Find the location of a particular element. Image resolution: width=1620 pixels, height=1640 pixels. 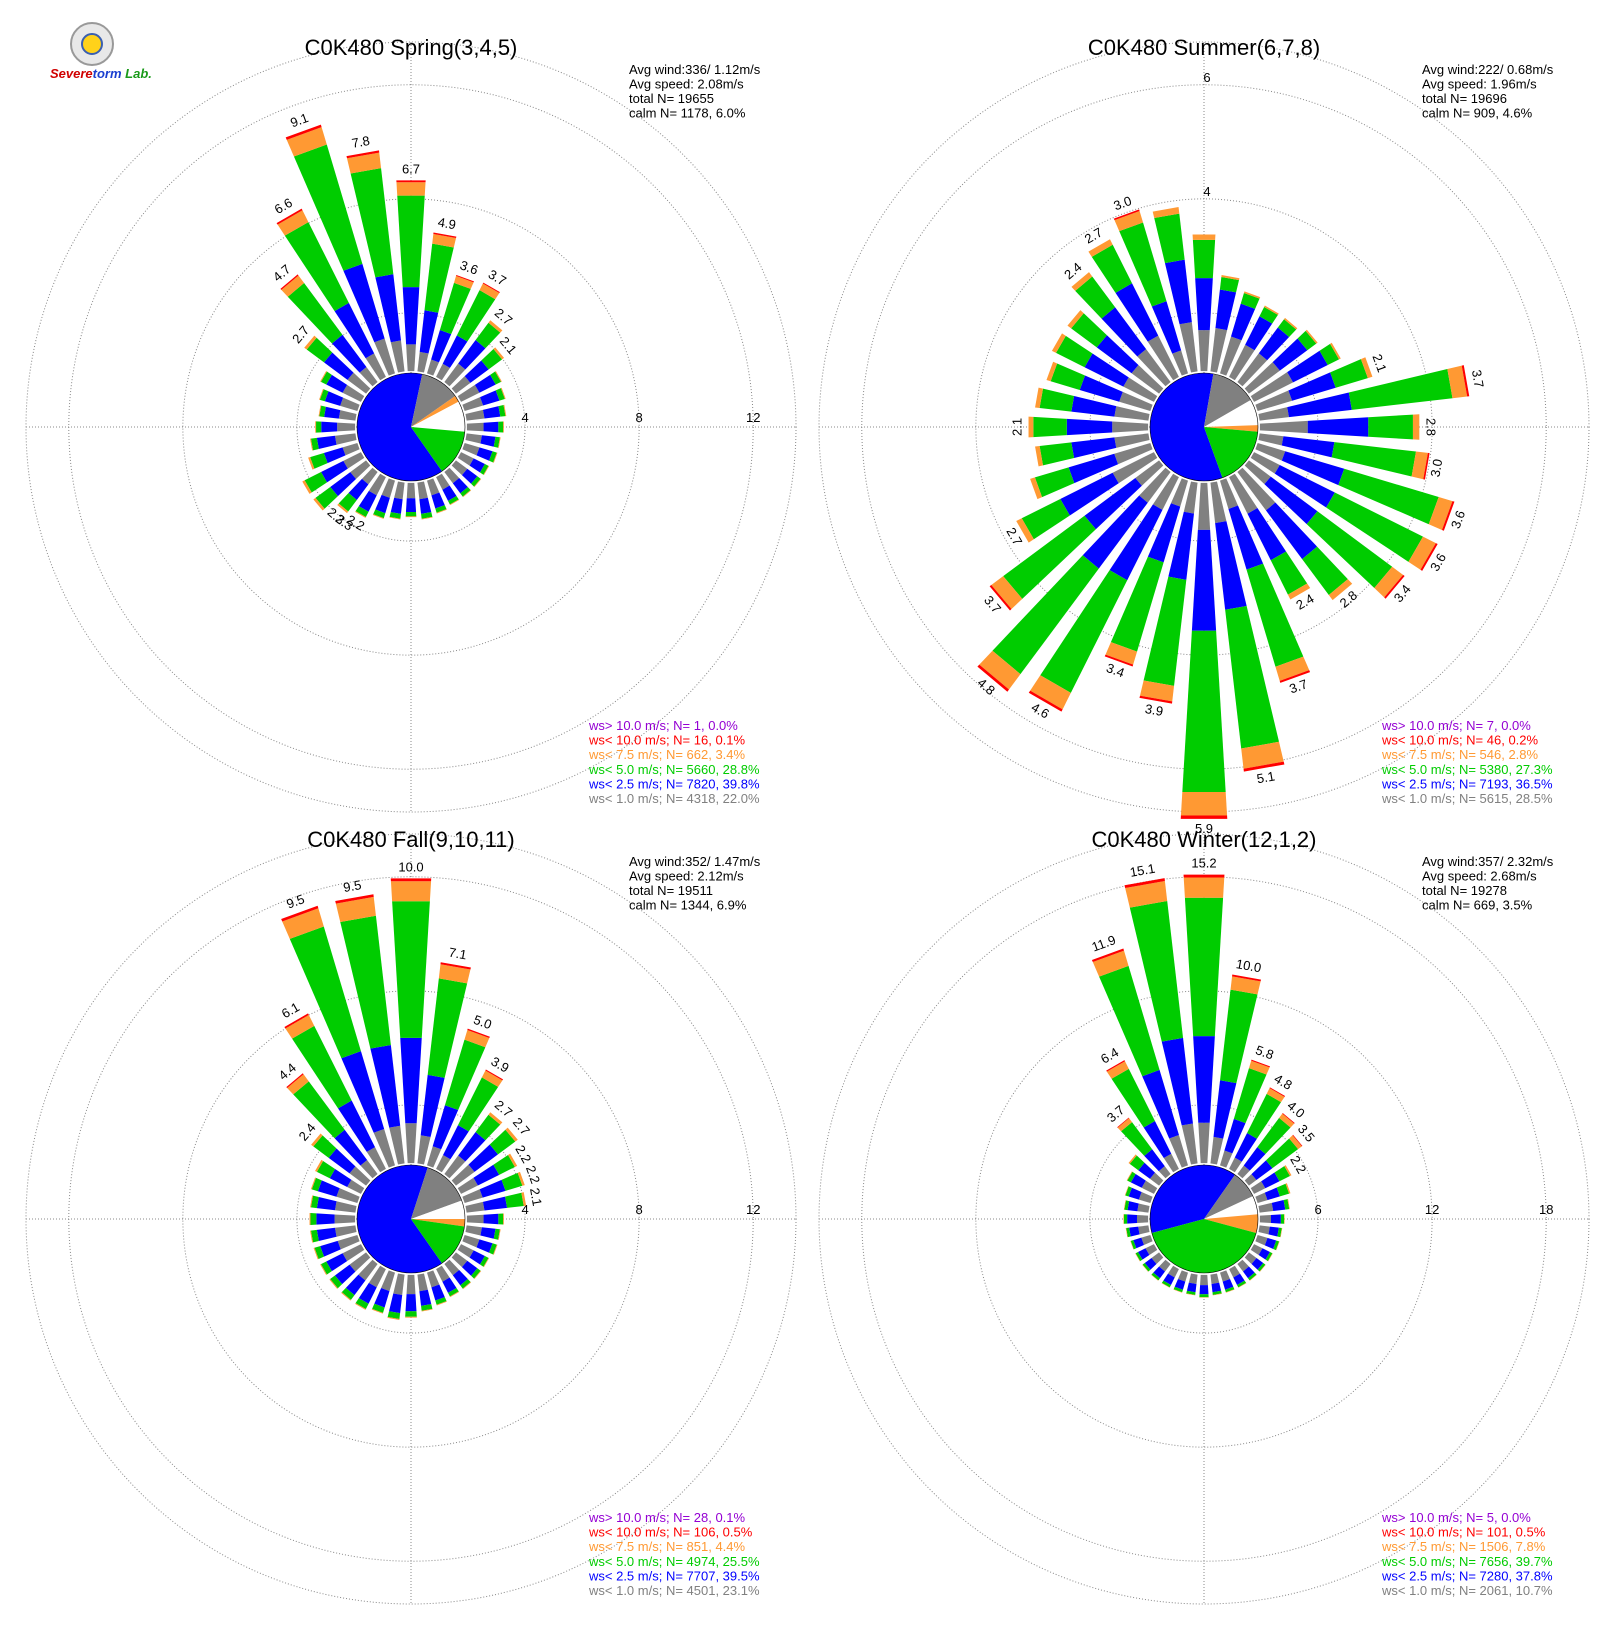

bar-value-label: 5.9 is located at coordinates (1204, 828).